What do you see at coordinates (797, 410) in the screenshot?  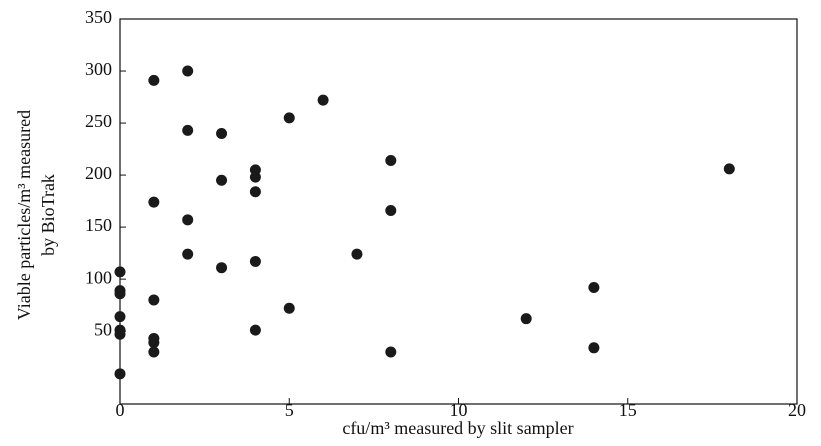 I see `x-tick-label: 20` at bounding box center [797, 410].